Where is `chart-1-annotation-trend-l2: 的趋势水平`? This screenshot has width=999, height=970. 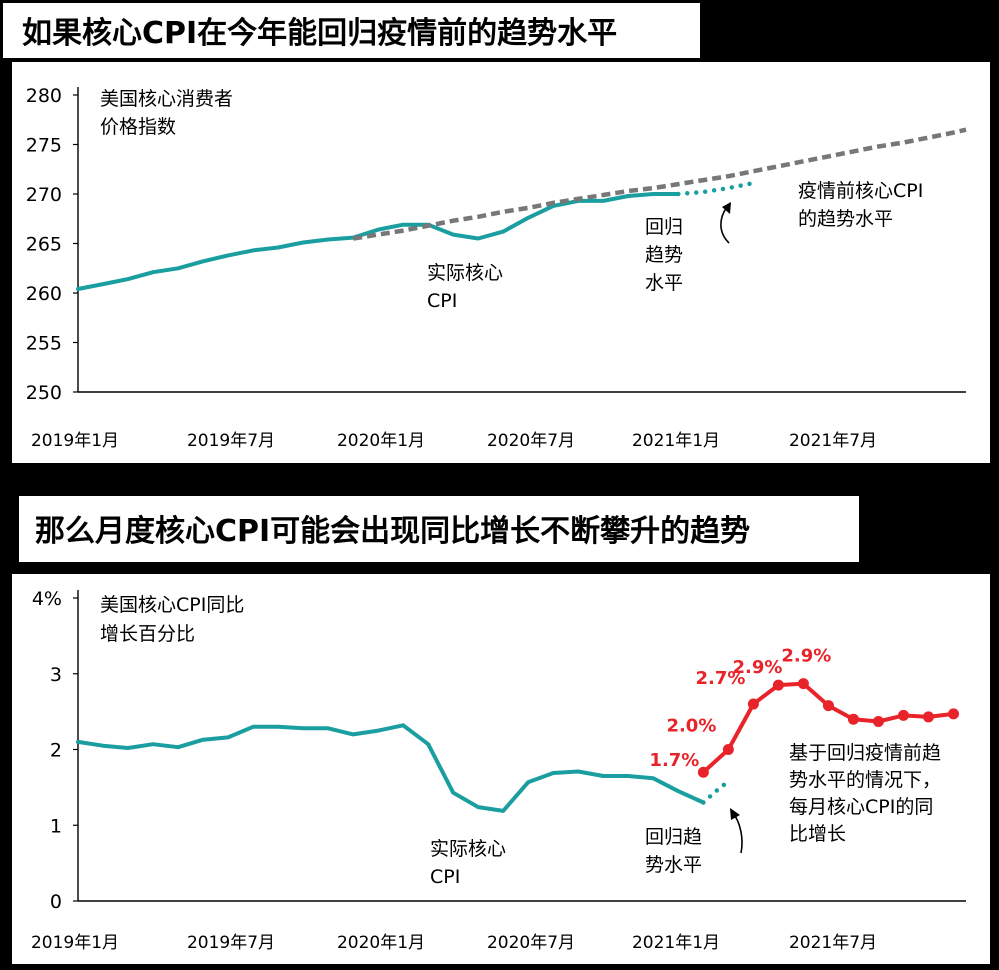 chart-1-annotation-trend-l2: 的趋势水平 is located at coordinates (845, 219).